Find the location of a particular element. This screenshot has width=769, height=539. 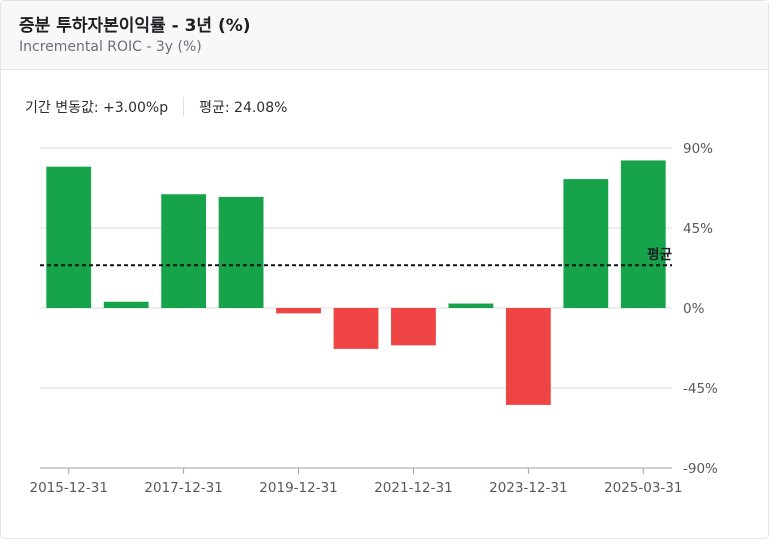

chart-title: 증분 투하자본이익률 - 3년 (%) is located at coordinates (135, 26).